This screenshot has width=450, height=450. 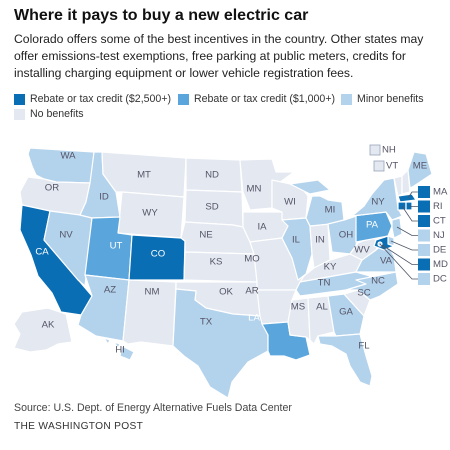 I want to click on state-nj, so click(x=397, y=228).